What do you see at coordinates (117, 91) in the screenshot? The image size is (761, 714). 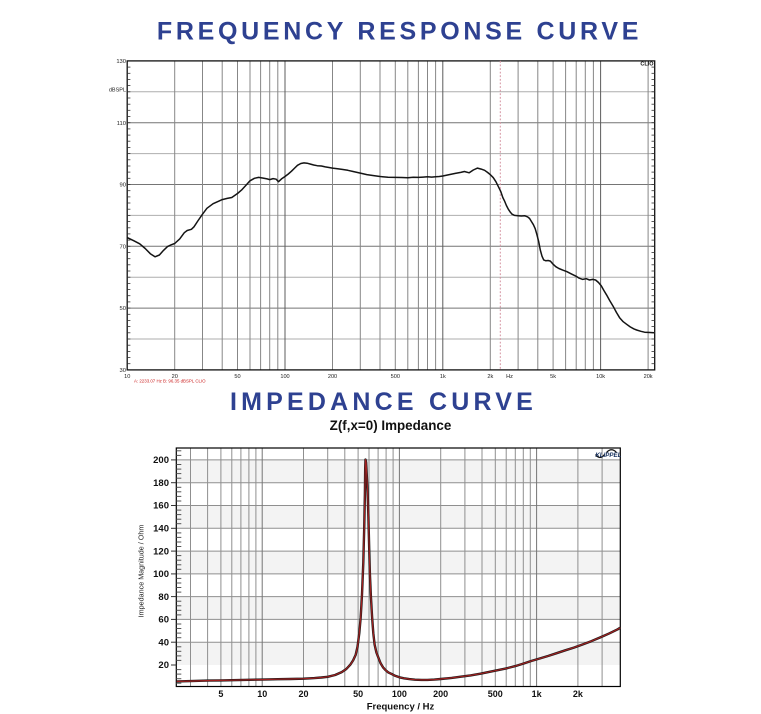 I see `svg-text: dBSPL` at bounding box center [117, 91].